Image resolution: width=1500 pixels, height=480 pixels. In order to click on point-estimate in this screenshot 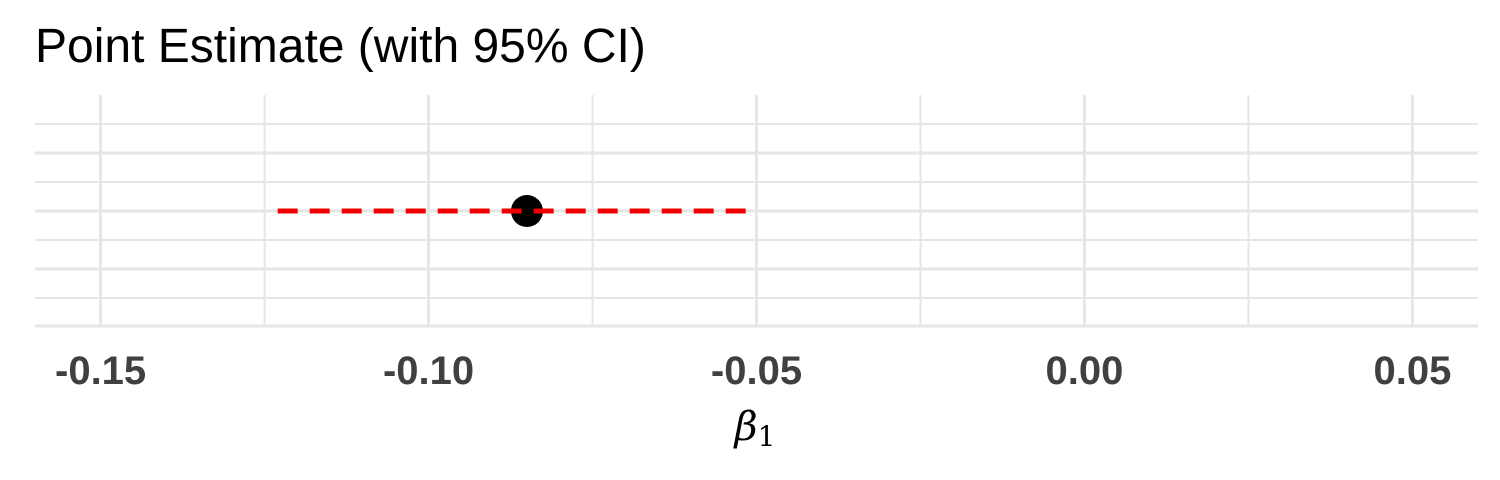, I will do `click(526, 211)`.